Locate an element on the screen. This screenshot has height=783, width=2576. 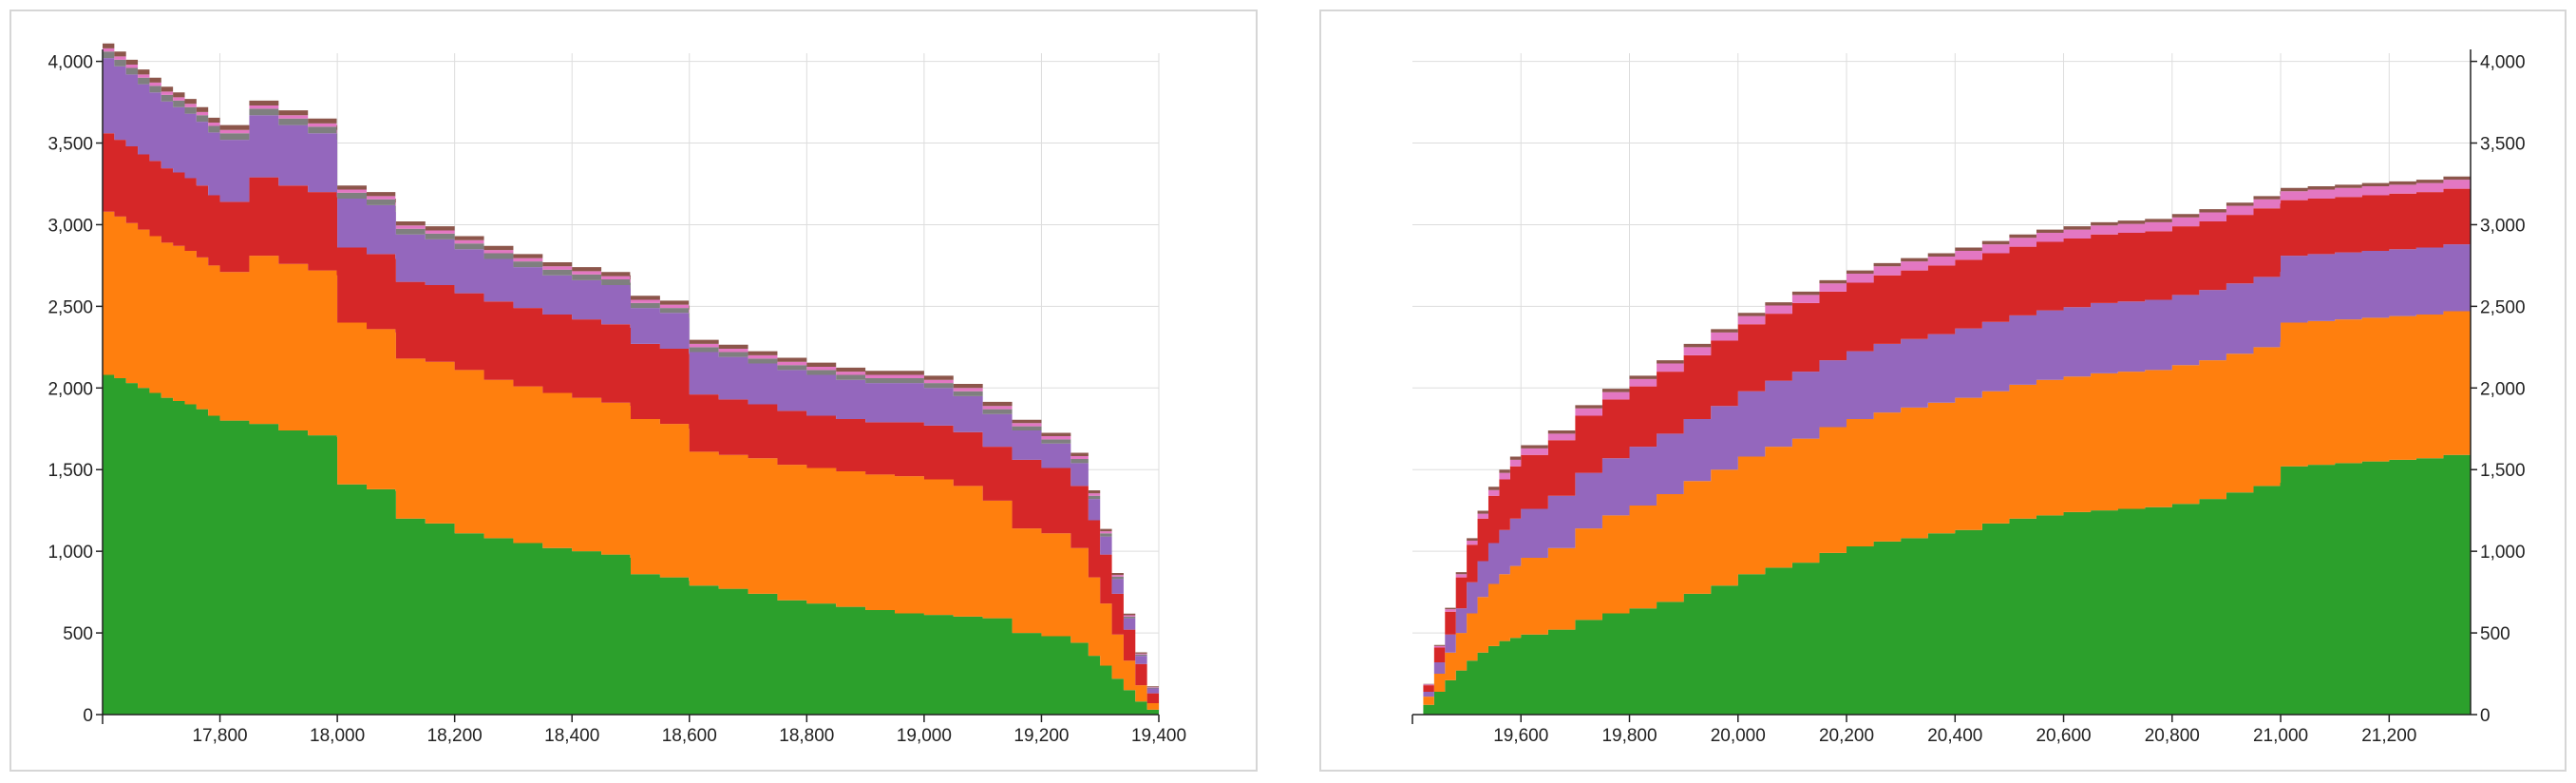
x-tick-label: 20,600 is located at coordinates (2063, 736).